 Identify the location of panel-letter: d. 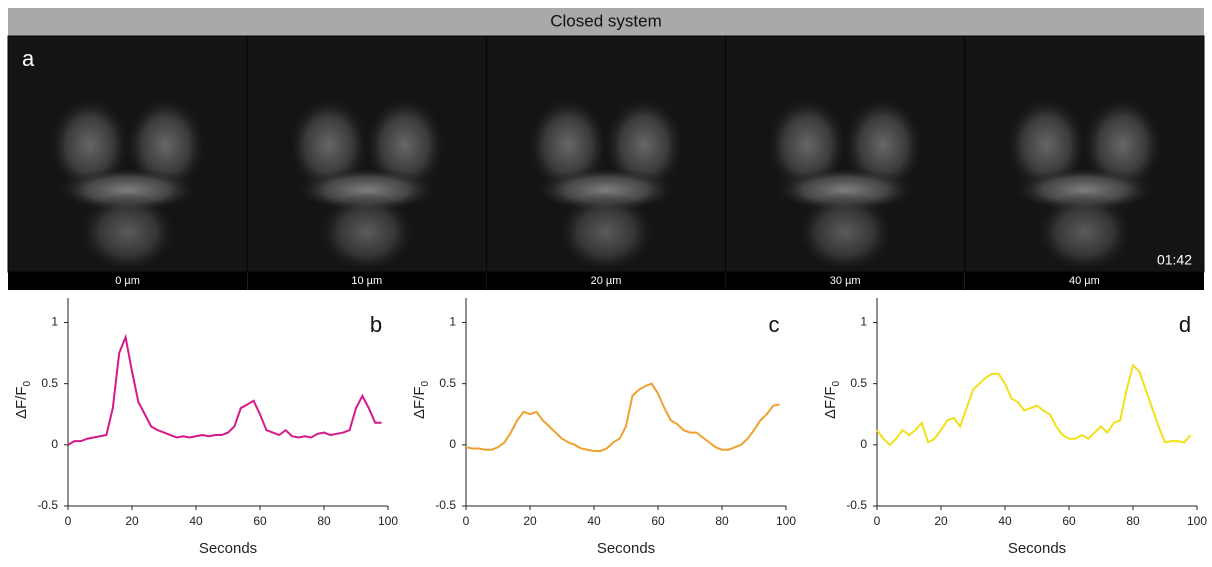
(1185, 324).